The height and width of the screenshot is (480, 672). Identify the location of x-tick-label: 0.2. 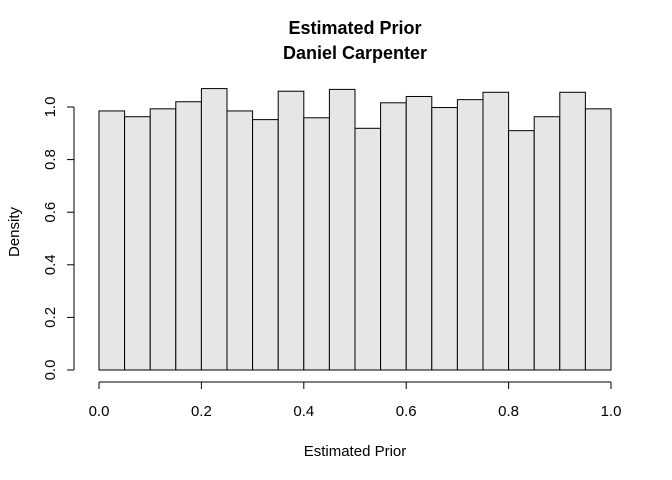
(201, 411).